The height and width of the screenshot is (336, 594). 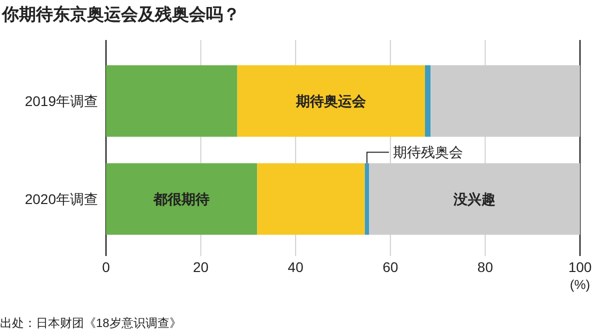 I want to click on x-tick-label: 0, so click(x=106, y=267).